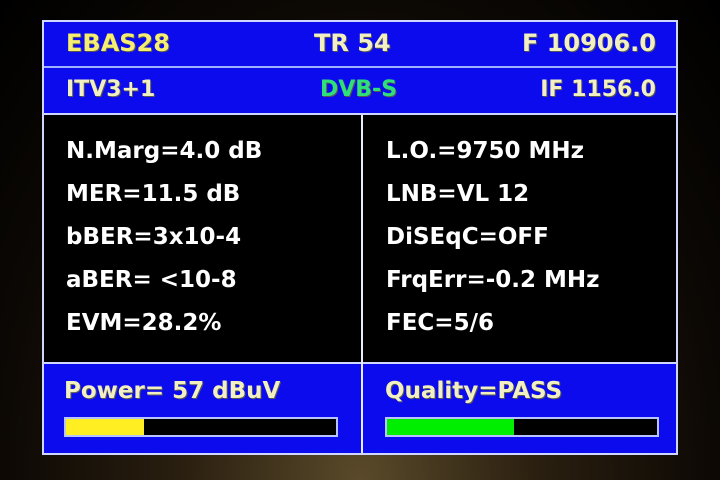  I want to click on subheader-bar: ITV3+1 DVB-S IF 1156.0, so click(360, 91).